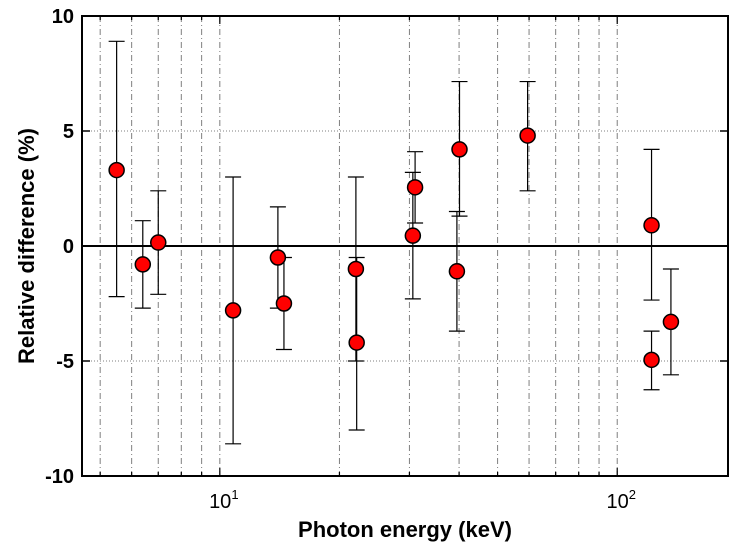 This screenshot has height=552, width=730. What do you see at coordinates (63, 17) in the screenshot?
I see `y-tick-label: 10` at bounding box center [63, 17].